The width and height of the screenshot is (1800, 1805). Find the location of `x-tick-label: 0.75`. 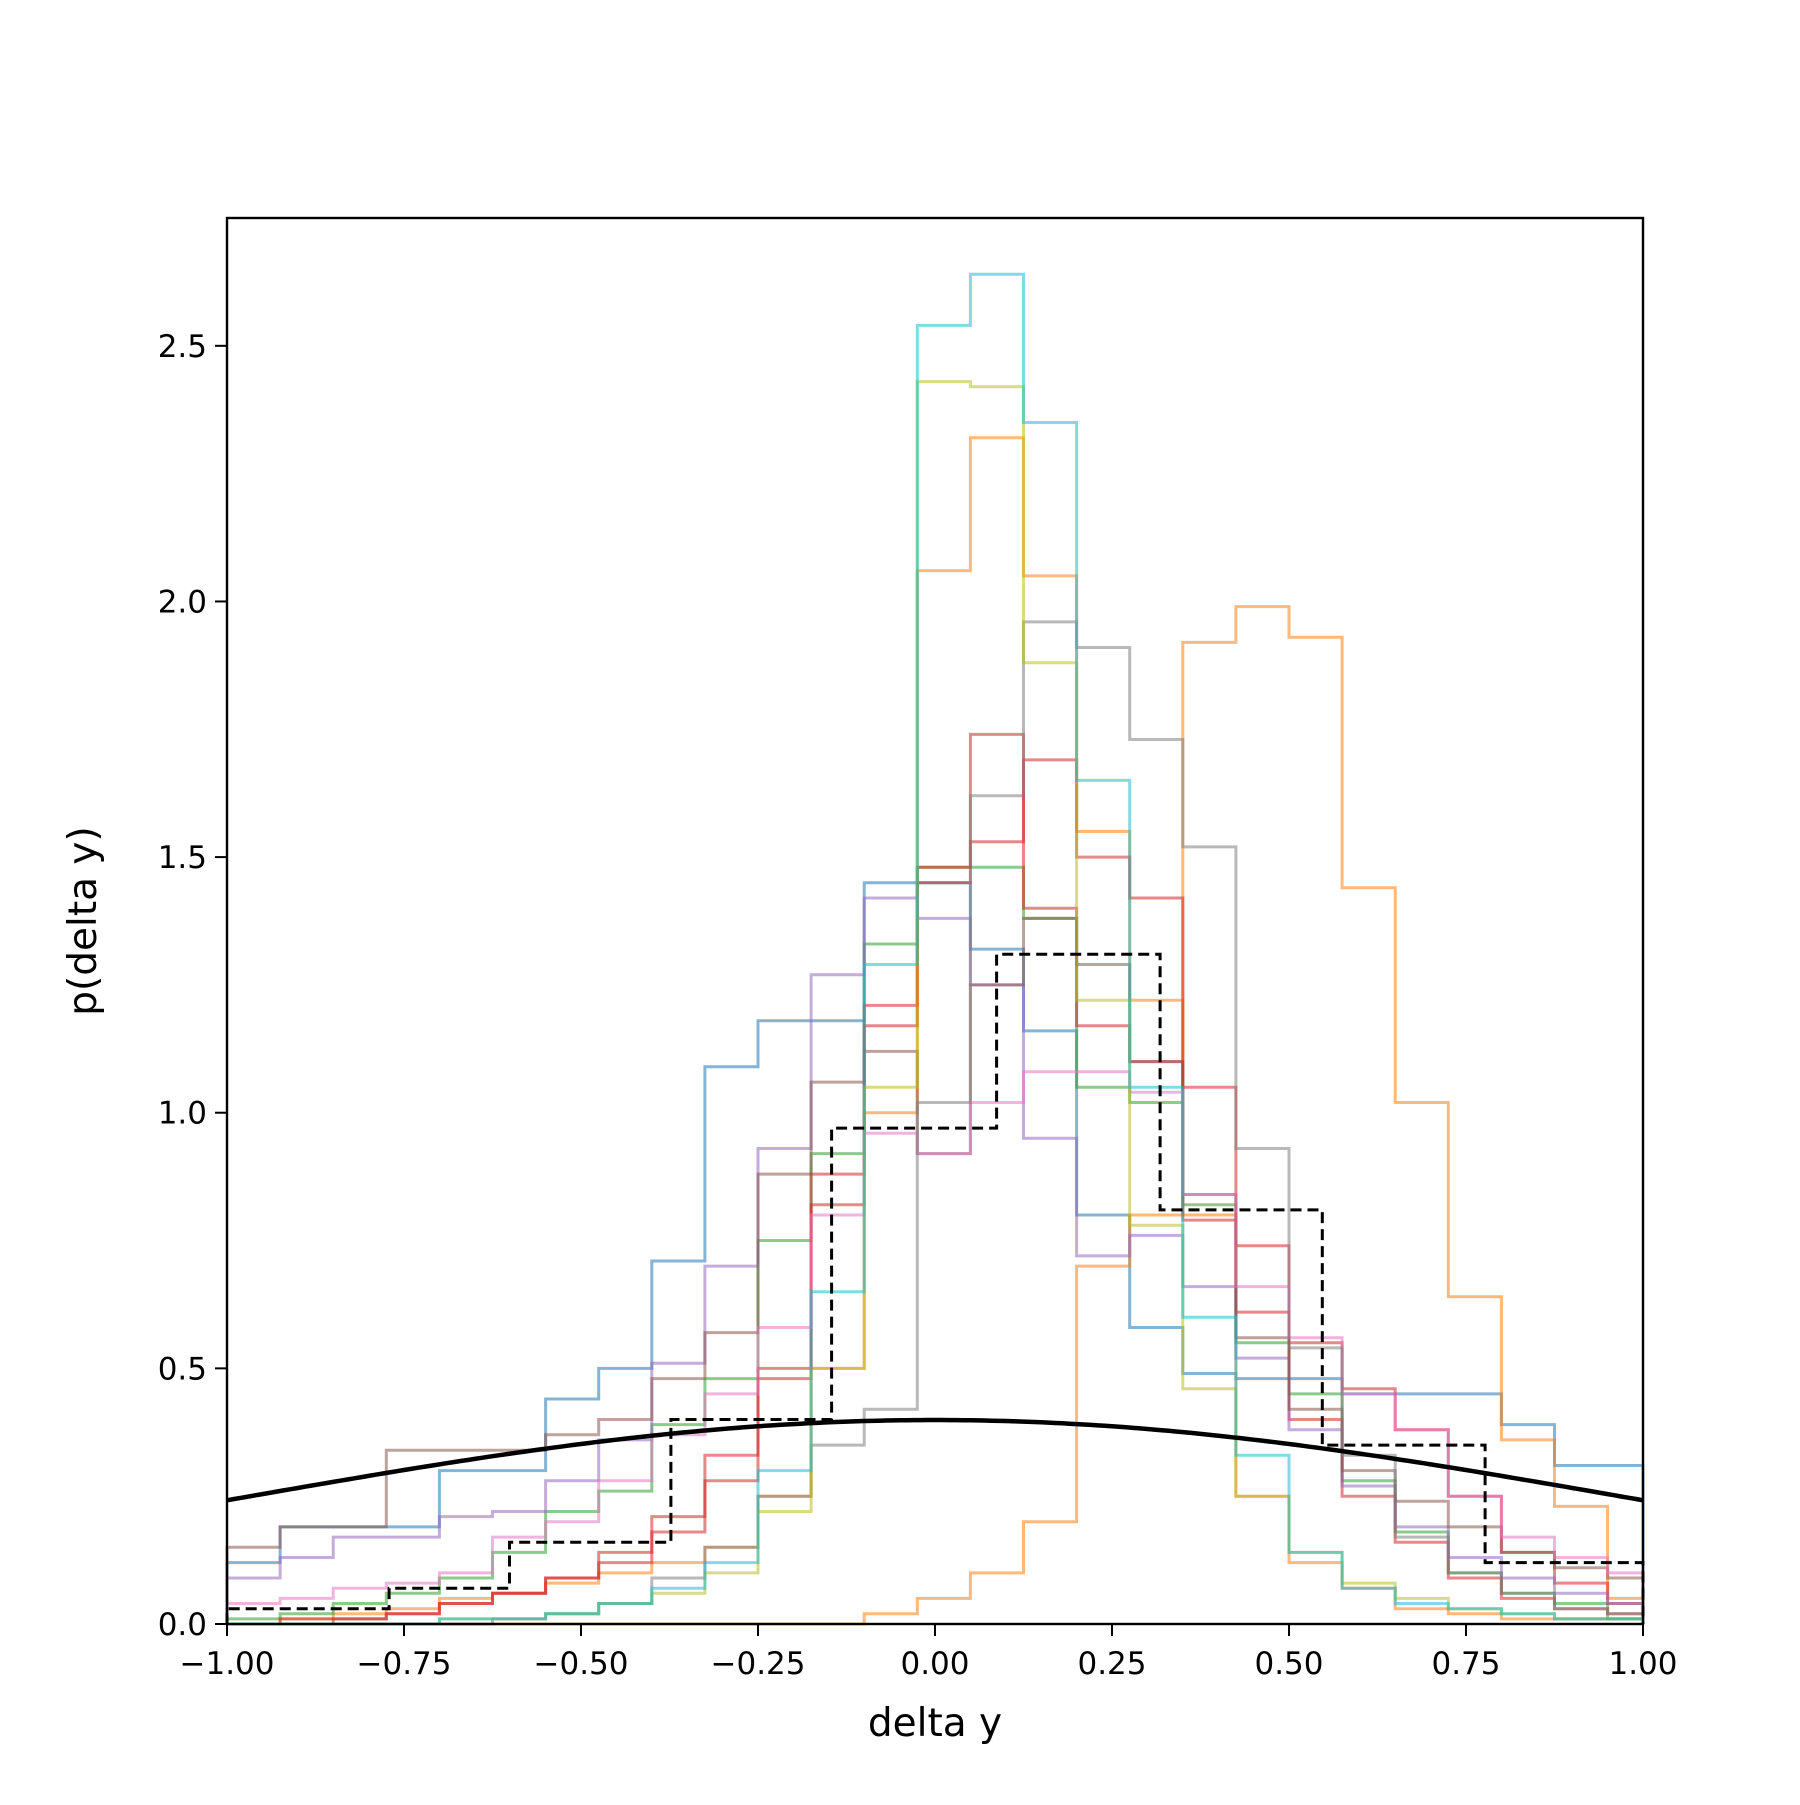

x-tick-label: 0.75 is located at coordinates (1465, 1664).